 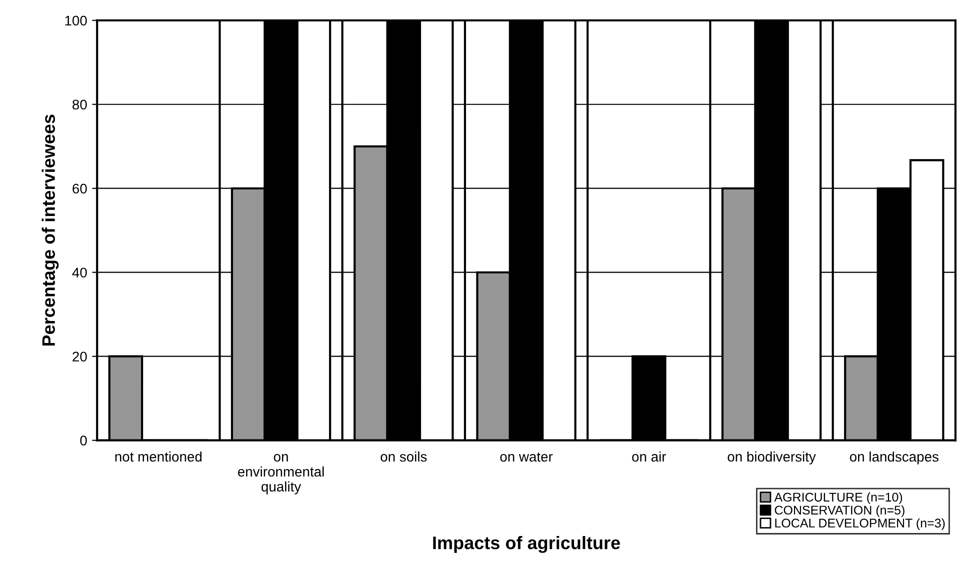 I want to click on x-axis-title: Impacts of agriculture, so click(x=526, y=544).